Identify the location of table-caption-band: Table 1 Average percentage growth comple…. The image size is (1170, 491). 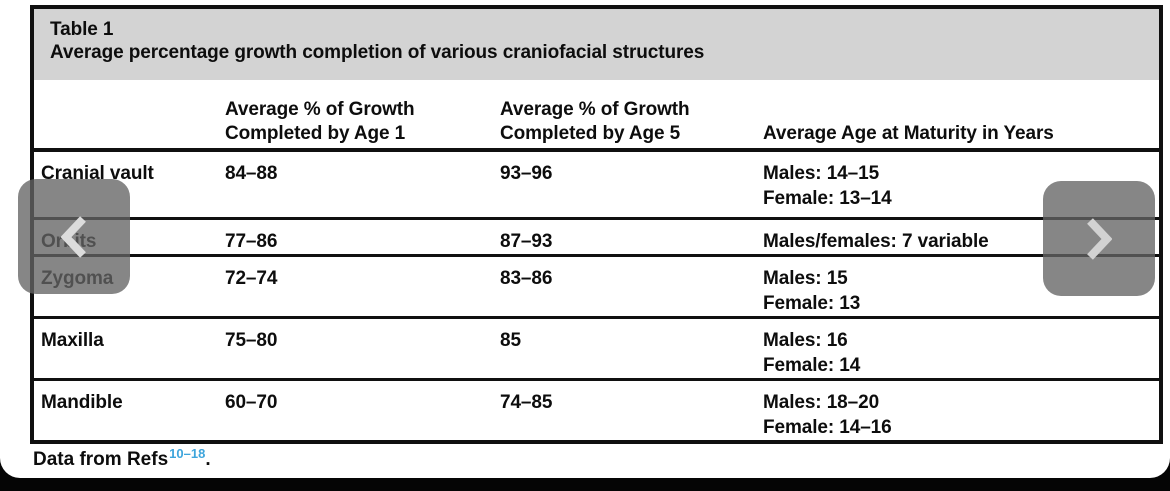
(596, 44).